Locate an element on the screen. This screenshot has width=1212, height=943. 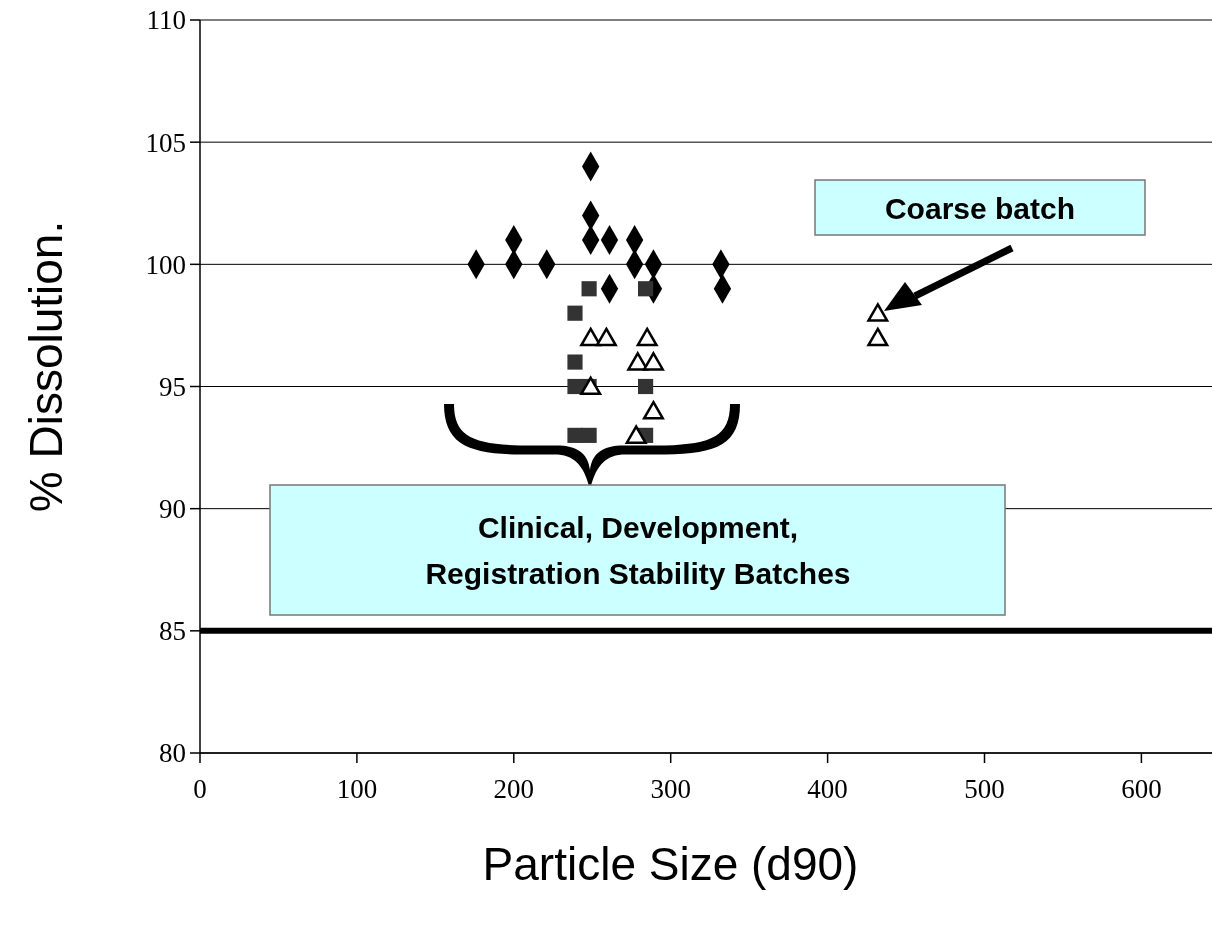
y-tick-label: 105 is located at coordinates (165, 142).